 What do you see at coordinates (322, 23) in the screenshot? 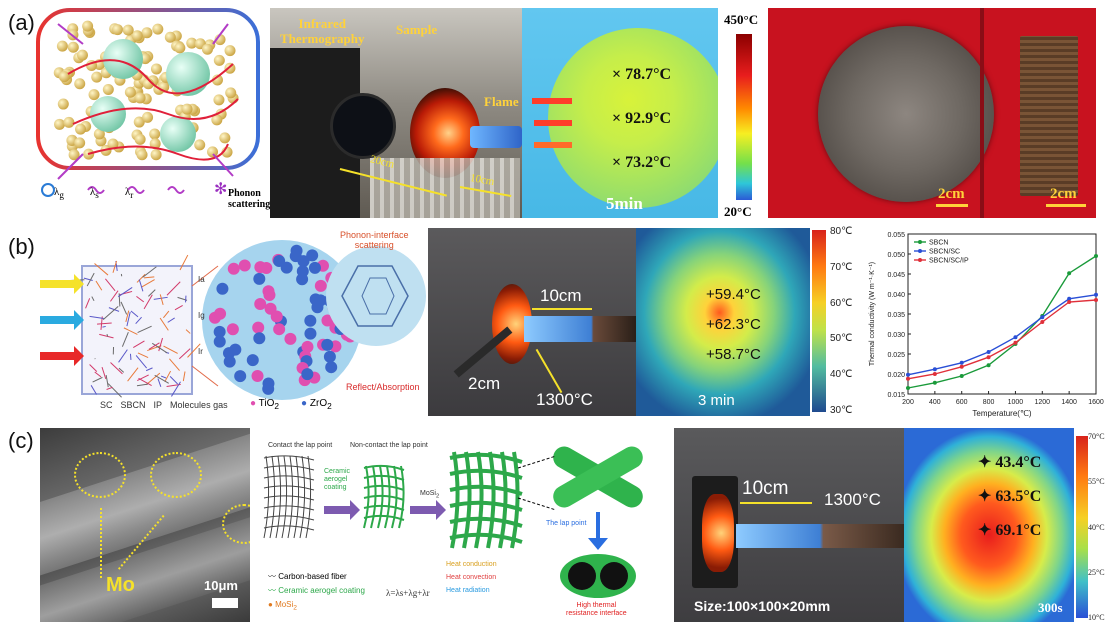
I see `infrared-label: Infrared` at bounding box center [322, 23].